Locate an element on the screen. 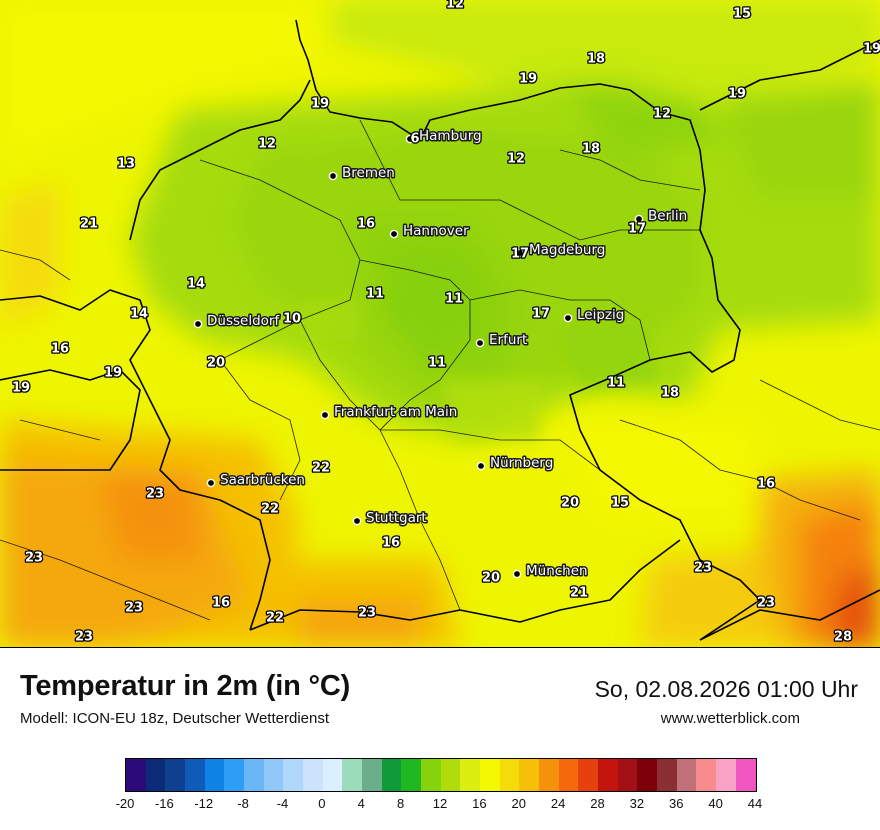 This screenshot has width=880, height=830. city-leipzig: Leipzig is located at coordinates (594, 315).